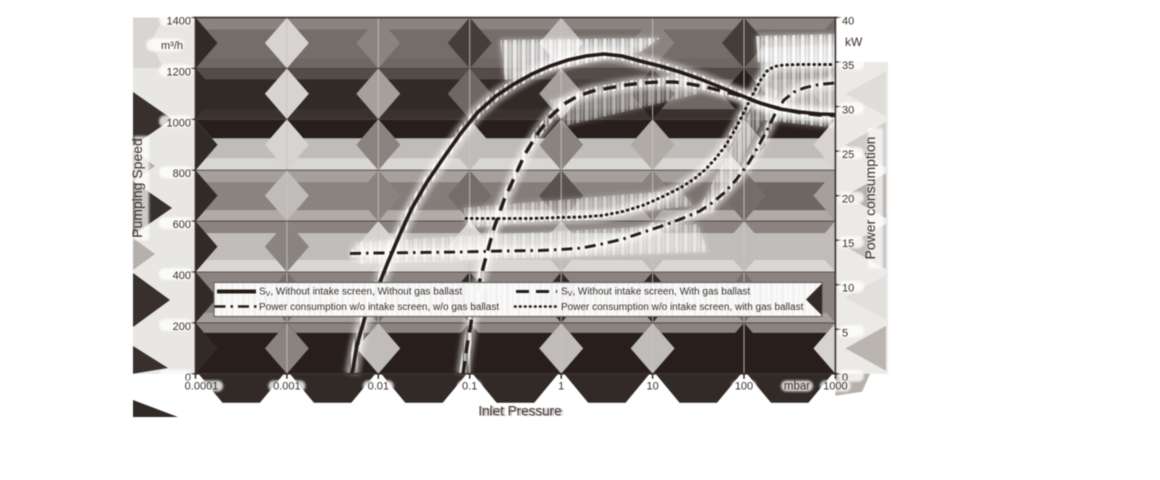 This screenshot has height=480, width=1160. I want to click on svg-text: 0.1, so click(469, 387).